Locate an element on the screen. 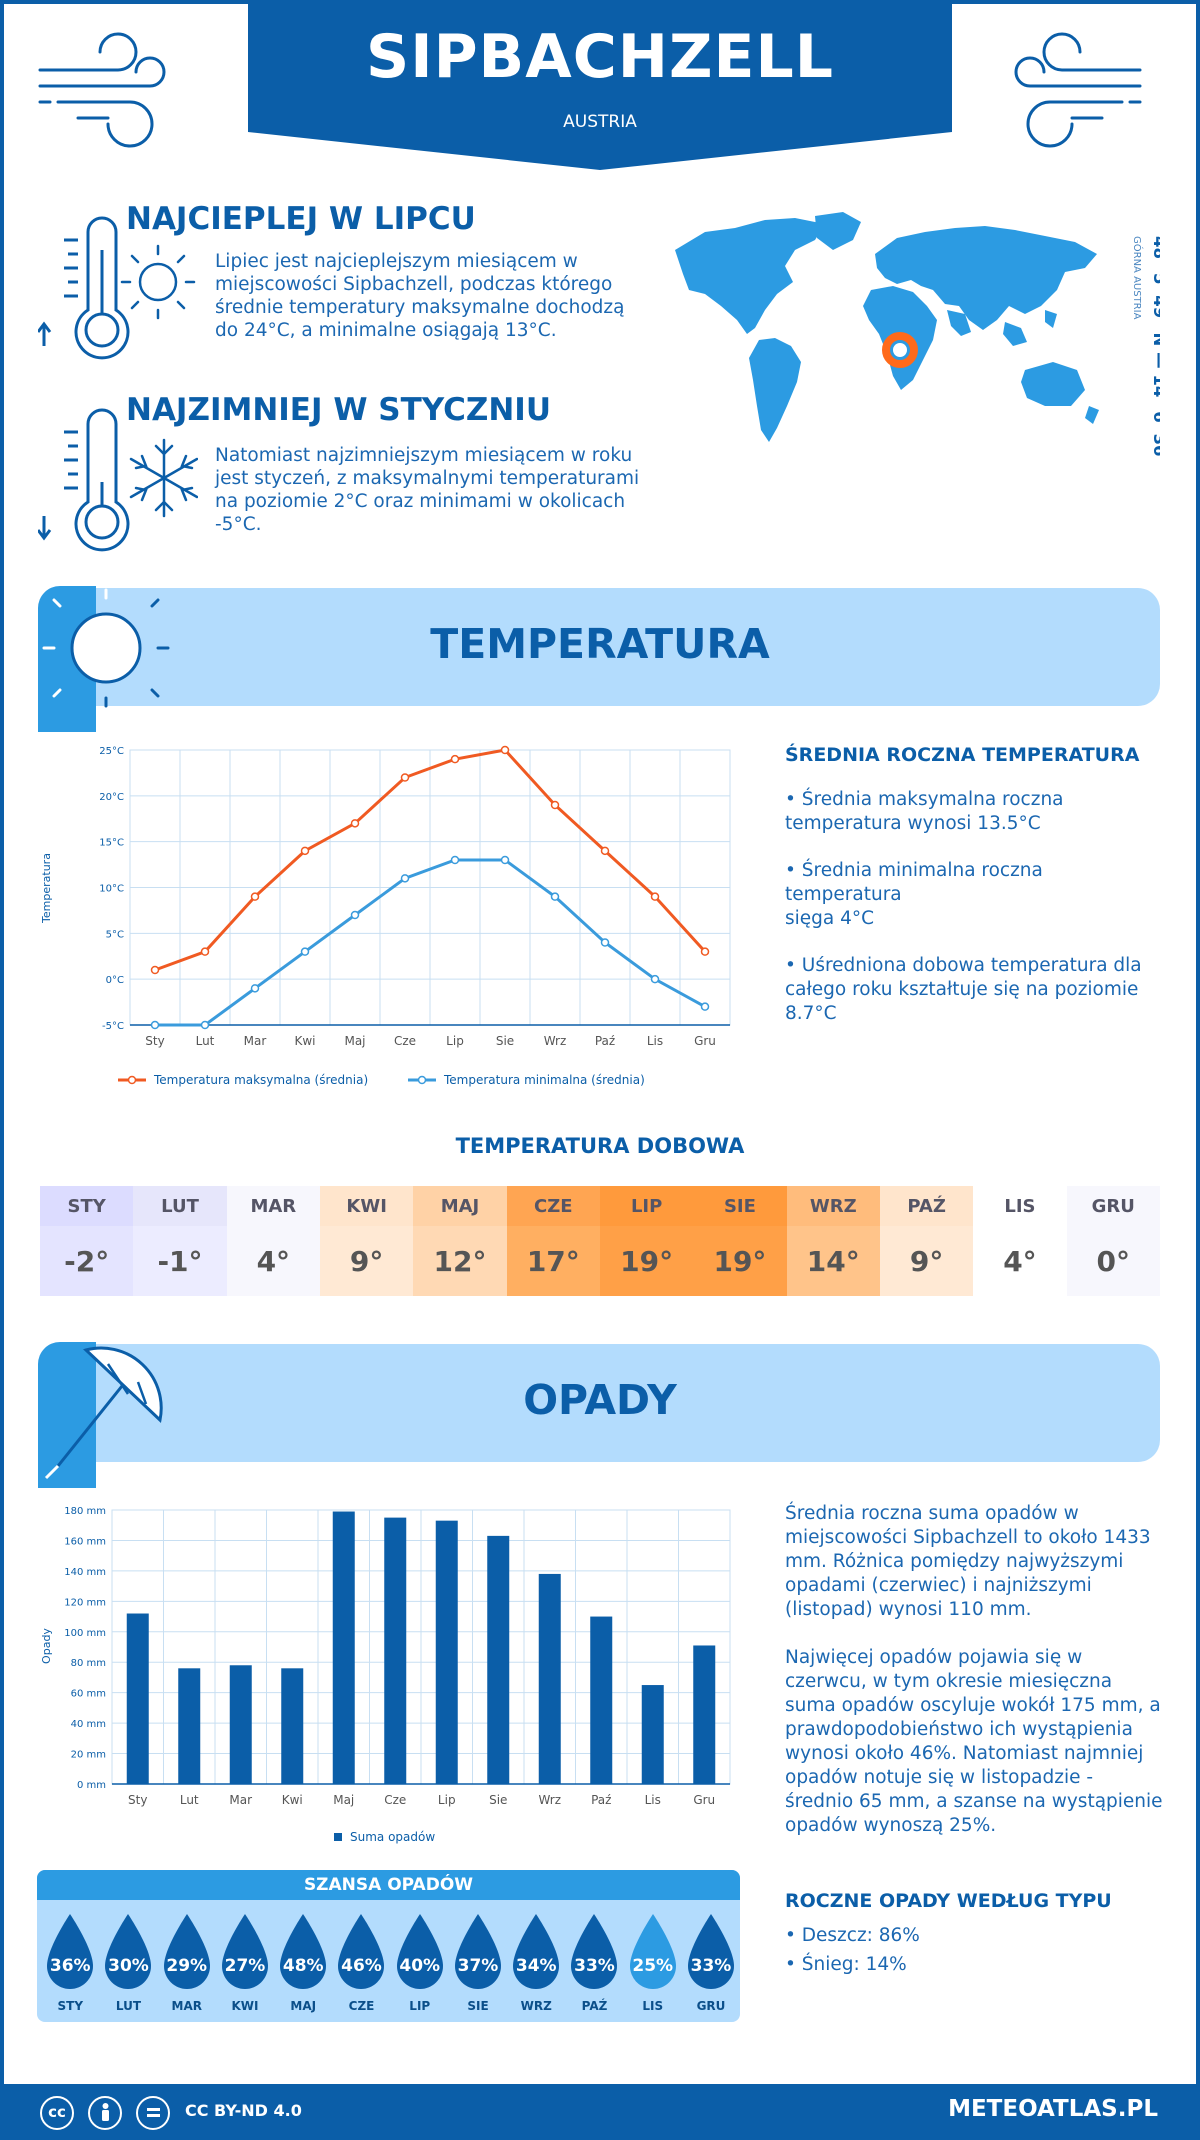 This screenshot has height=2140, width=1200. precip-text-line: średnio 65 mm, a szanse na wystąpienie is located at coordinates (974, 1801).